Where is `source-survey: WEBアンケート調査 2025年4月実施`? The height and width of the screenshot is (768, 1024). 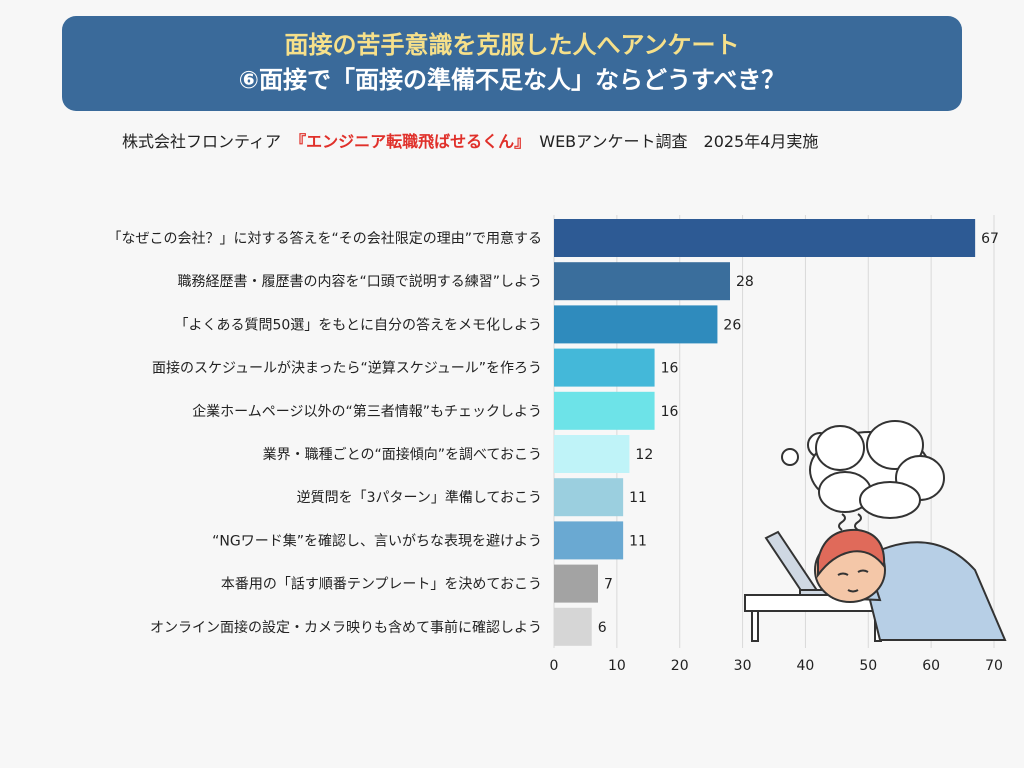 source-survey: WEBアンケート調査 2025年4月実施 is located at coordinates (679, 141).